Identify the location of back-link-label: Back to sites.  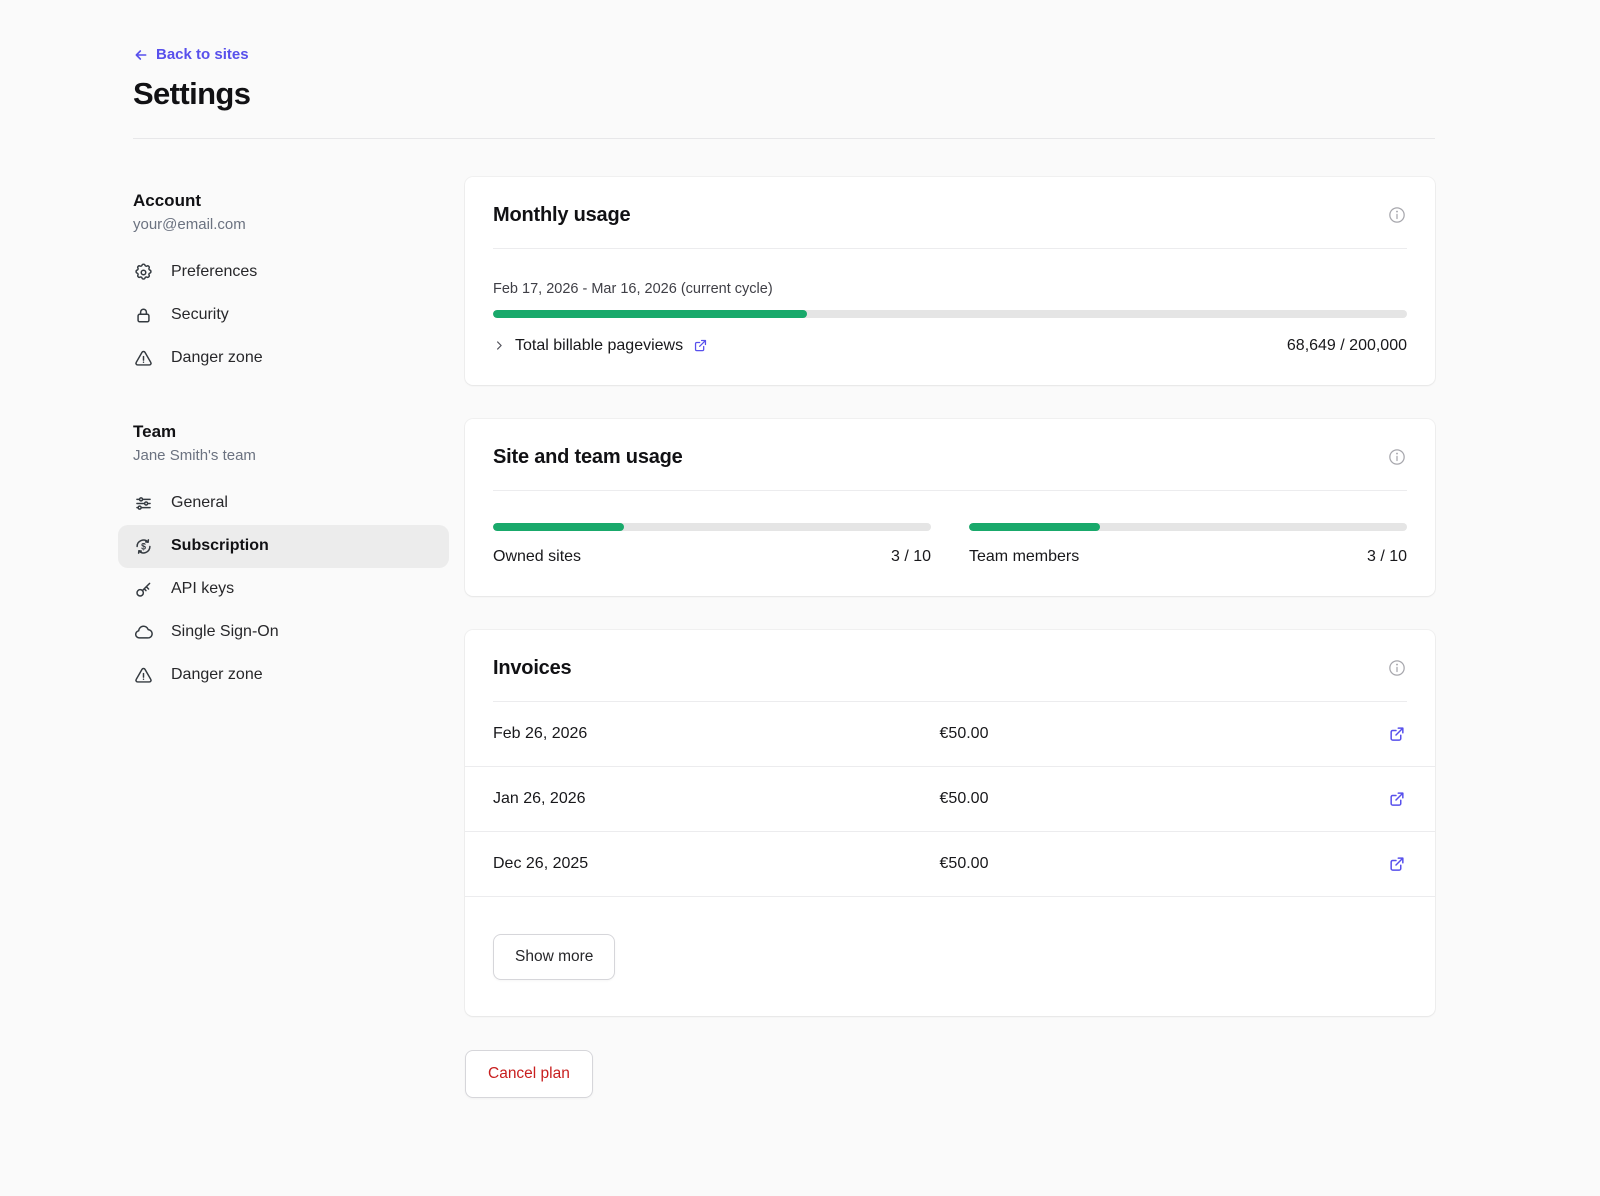
(202, 54).